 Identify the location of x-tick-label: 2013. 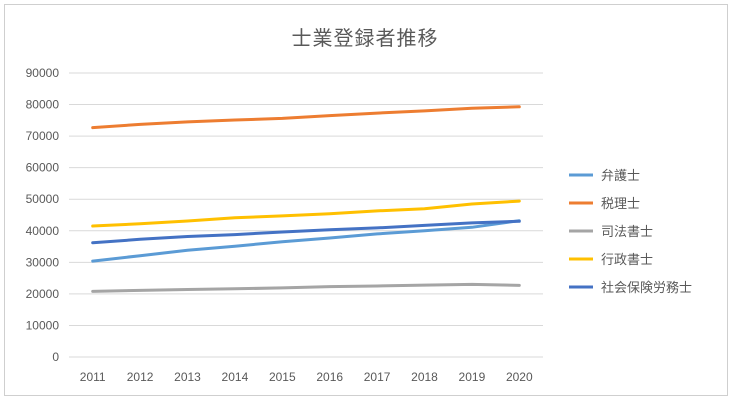
(187, 377).